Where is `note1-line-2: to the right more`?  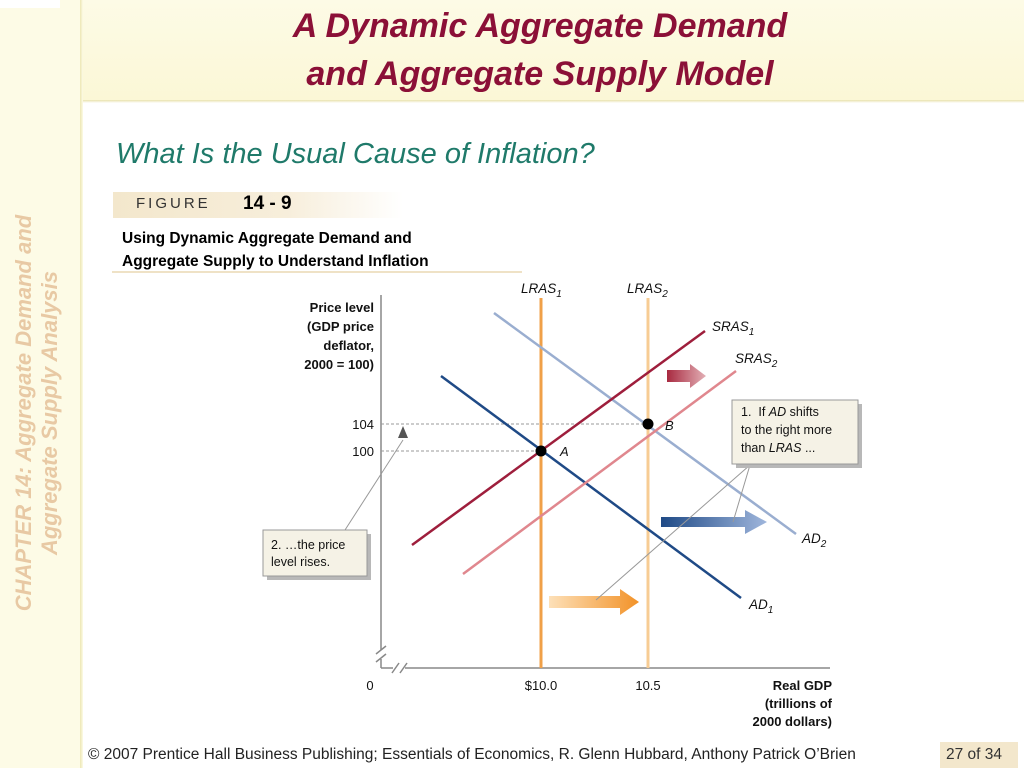 note1-line-2: to the right more is located at coordinates (786, 430).